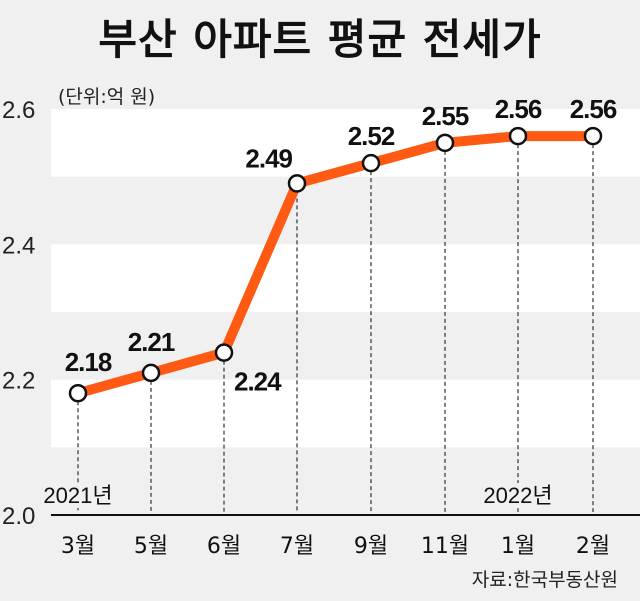 Image resolution: width=640 pixels, height=601 pixels. Describe the element at coordinates (78, 546) in the screenshot. I see `x-tick-label: 3월` at that location.